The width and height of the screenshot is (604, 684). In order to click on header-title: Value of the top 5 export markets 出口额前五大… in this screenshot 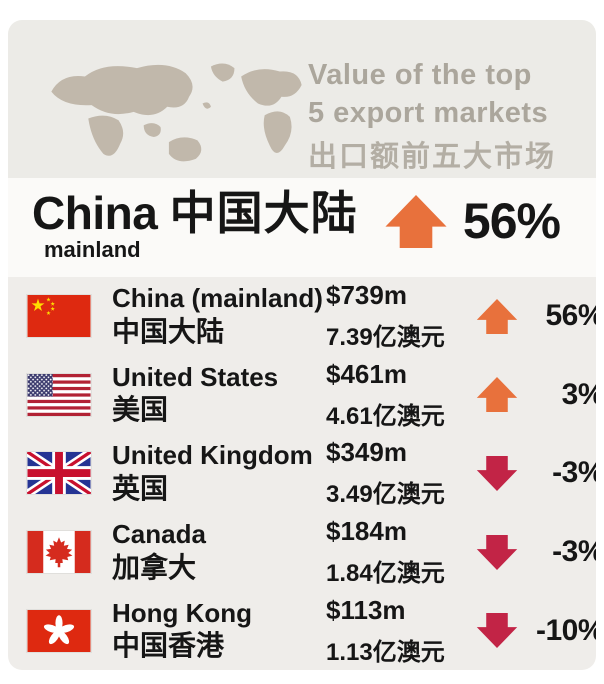, I will do `click(448, 116)`.